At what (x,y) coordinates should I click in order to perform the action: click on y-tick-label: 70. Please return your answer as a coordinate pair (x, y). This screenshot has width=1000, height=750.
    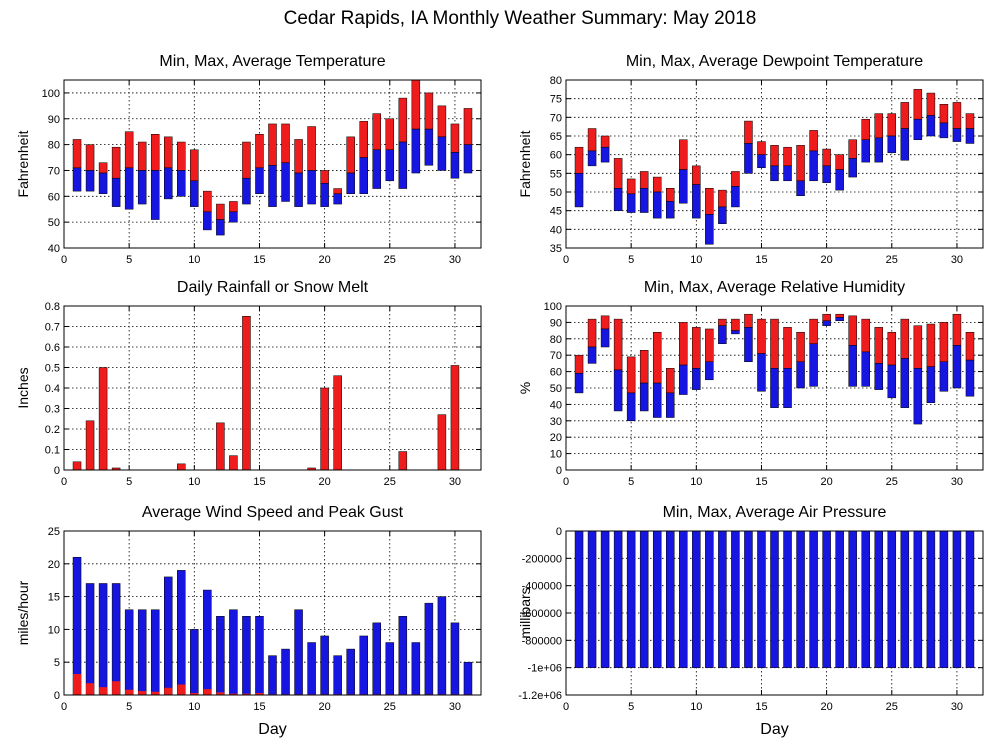
    Looking at the image, I should click on (54, 171).